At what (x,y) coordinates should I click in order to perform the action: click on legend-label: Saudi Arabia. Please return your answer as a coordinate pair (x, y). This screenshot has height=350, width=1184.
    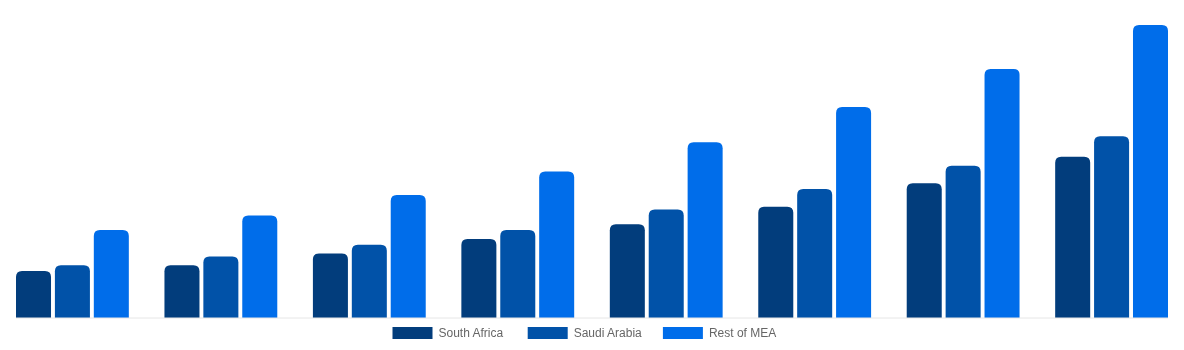
    Looking at the image, I should click on (608, 333).